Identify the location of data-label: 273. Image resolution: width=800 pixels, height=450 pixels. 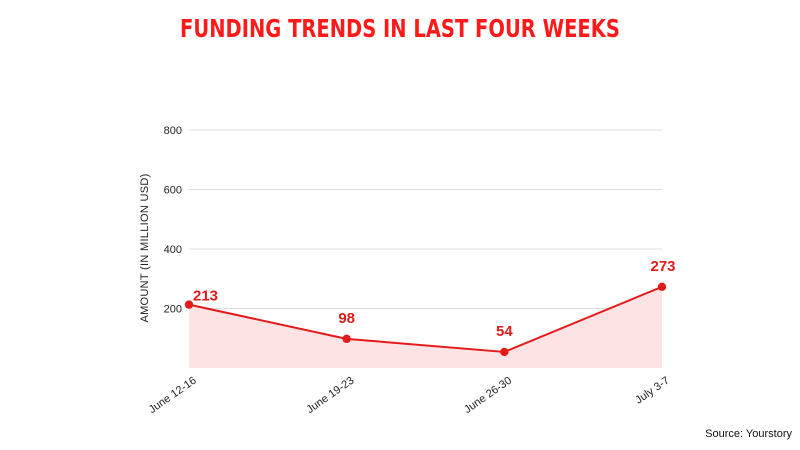
(662, 266).